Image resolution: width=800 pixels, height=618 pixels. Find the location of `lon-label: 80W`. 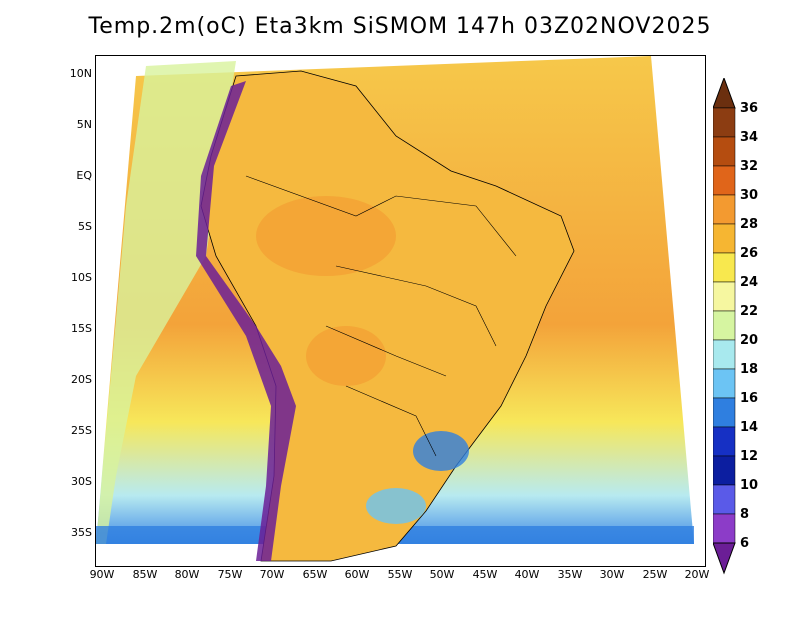

lon-label: 80W is located at coordinates (187, 574).